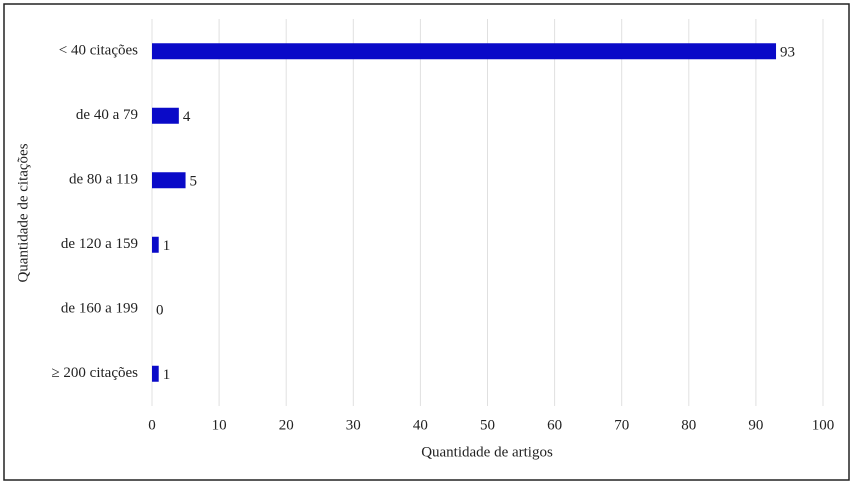 Image resolution: width=854 pixels, height=485 pixels. What do you see at coordinates (554, 425) in the screenshot?
I see `x-tick-label: 60` at bounding box center [554, 425].